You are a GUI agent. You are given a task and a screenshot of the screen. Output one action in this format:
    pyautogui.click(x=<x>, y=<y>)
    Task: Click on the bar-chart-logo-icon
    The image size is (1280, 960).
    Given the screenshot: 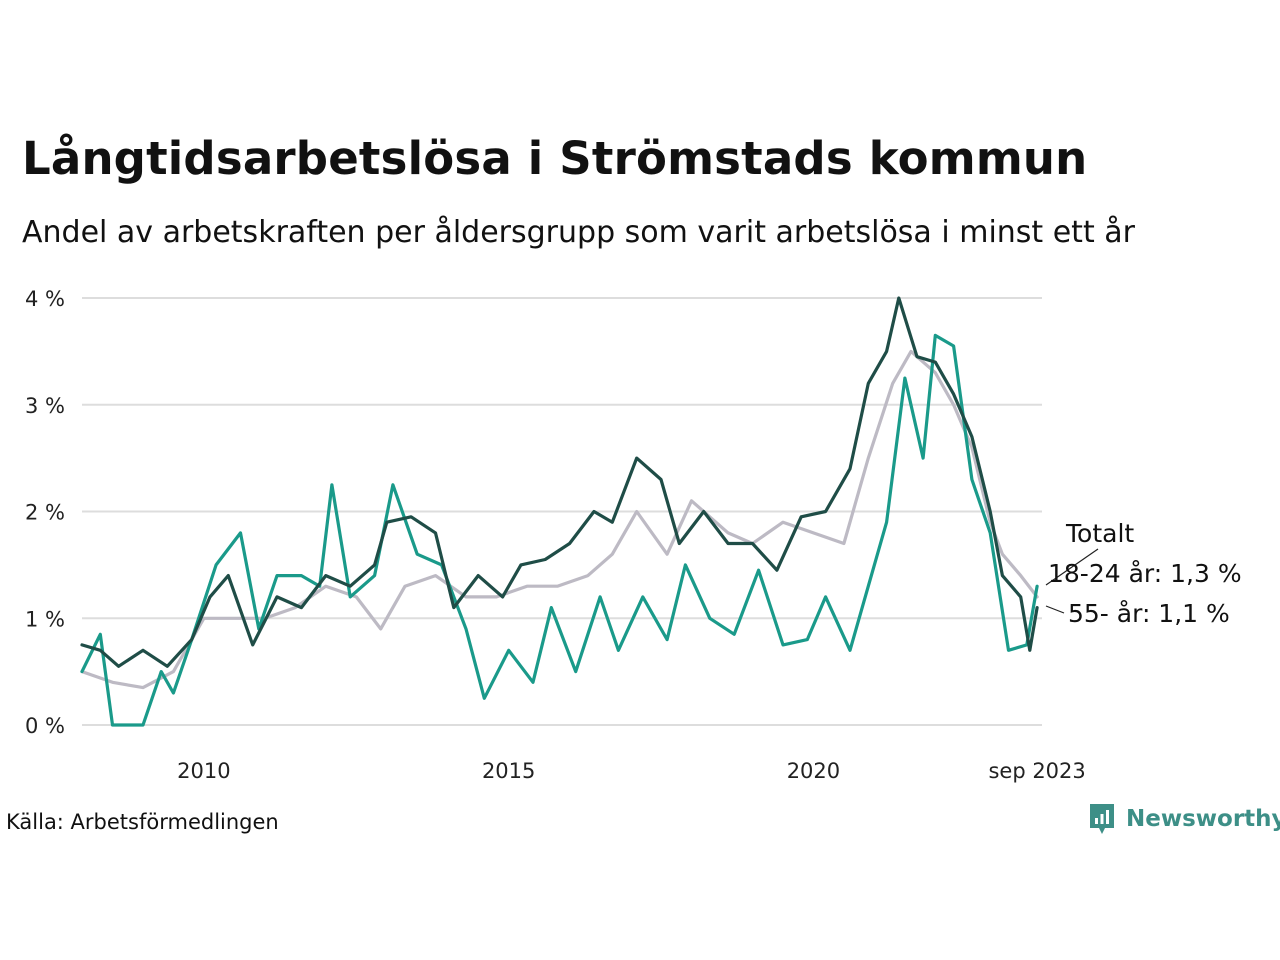 What is the action you would take?
    pyautogui.click(x=1102, y=819)
    